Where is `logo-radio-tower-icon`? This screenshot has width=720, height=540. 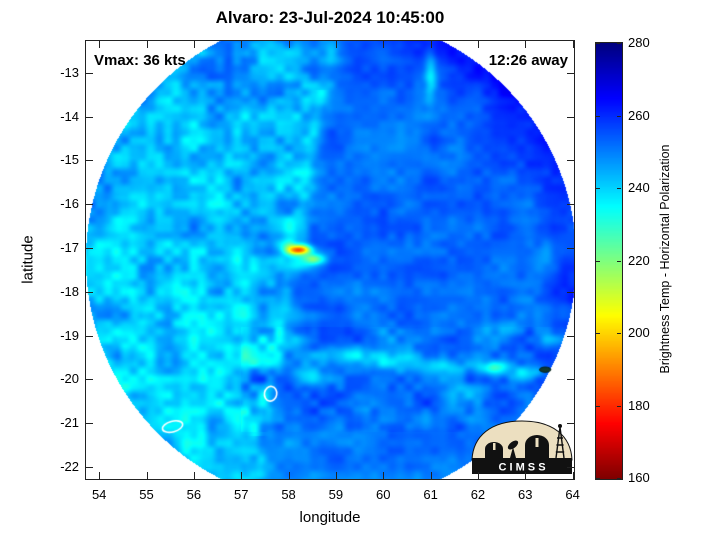
logo-radio-tower-icon is located at coordinates (560, 442).